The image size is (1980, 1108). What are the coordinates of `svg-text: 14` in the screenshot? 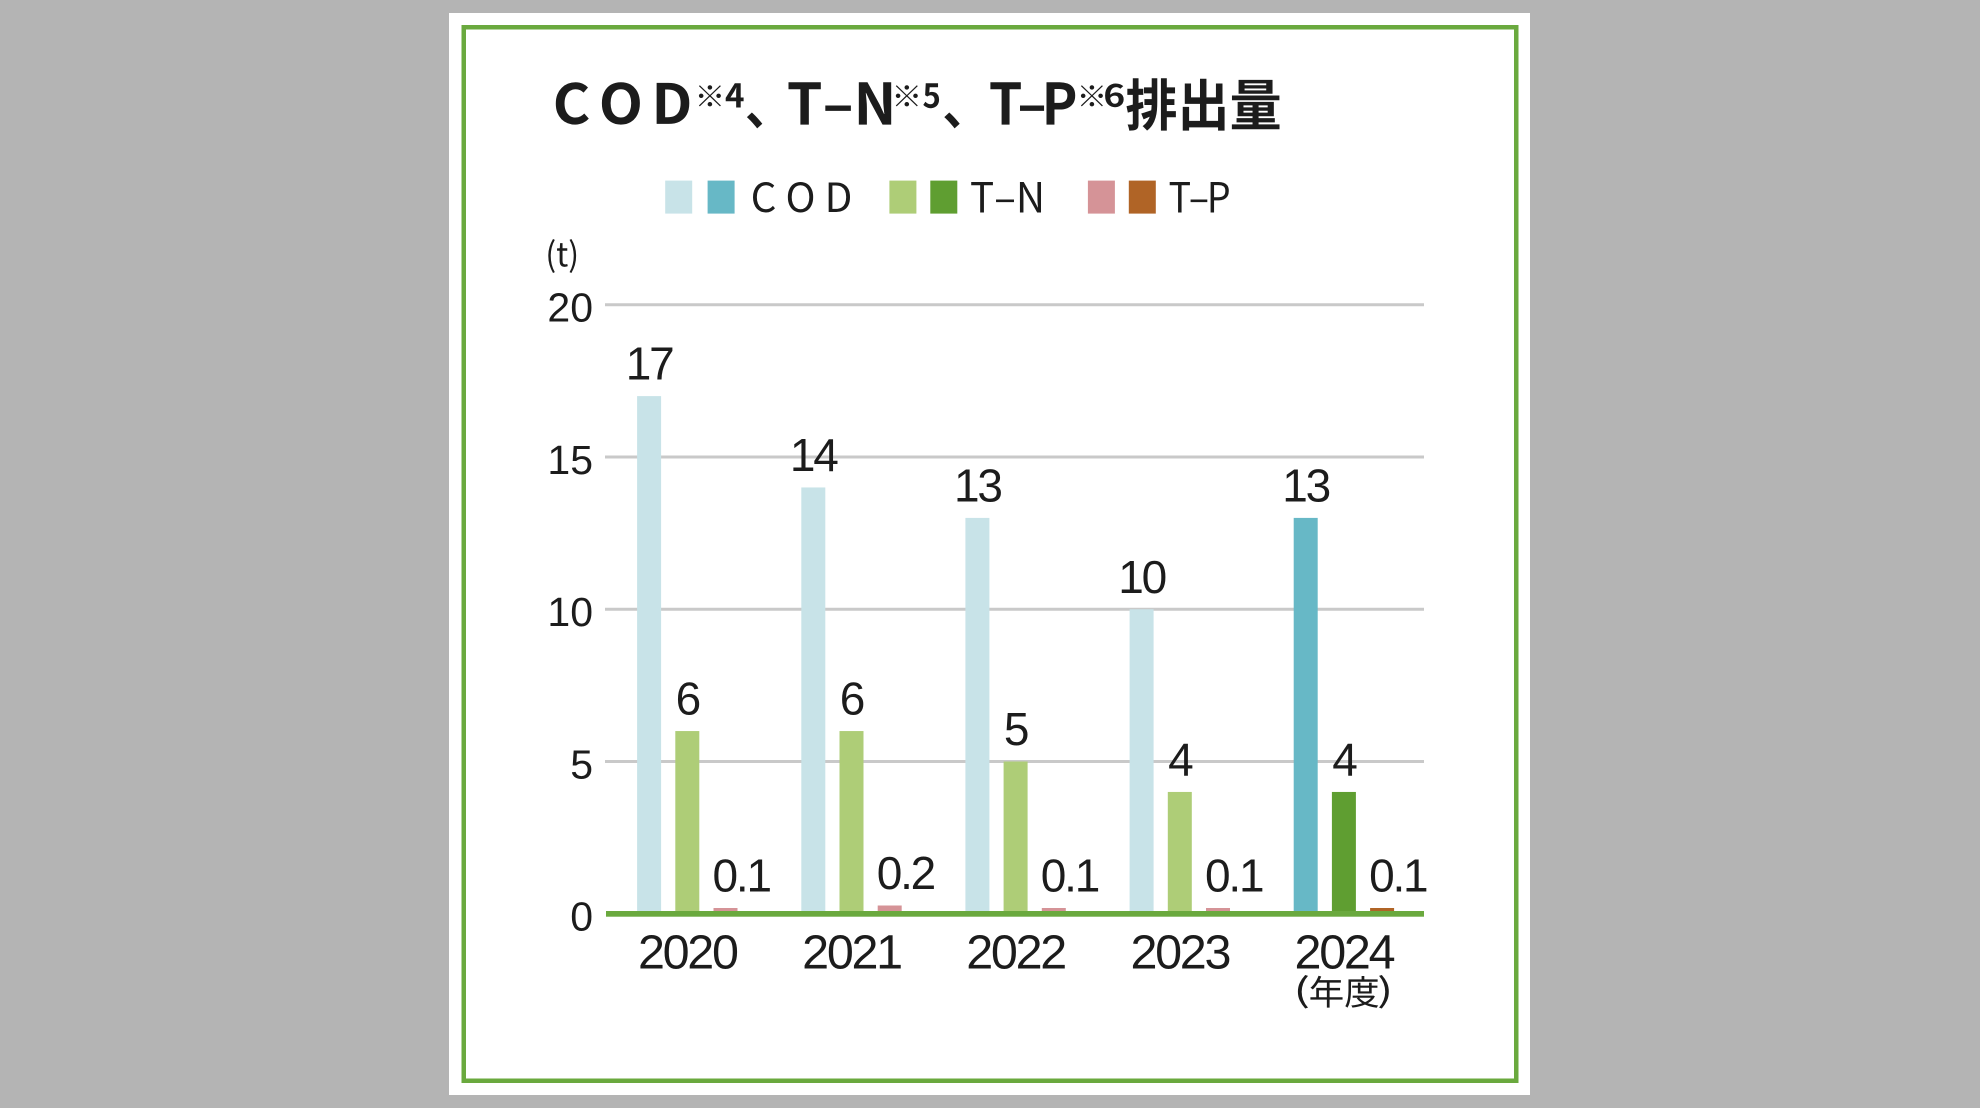 It's located at (814, 455).